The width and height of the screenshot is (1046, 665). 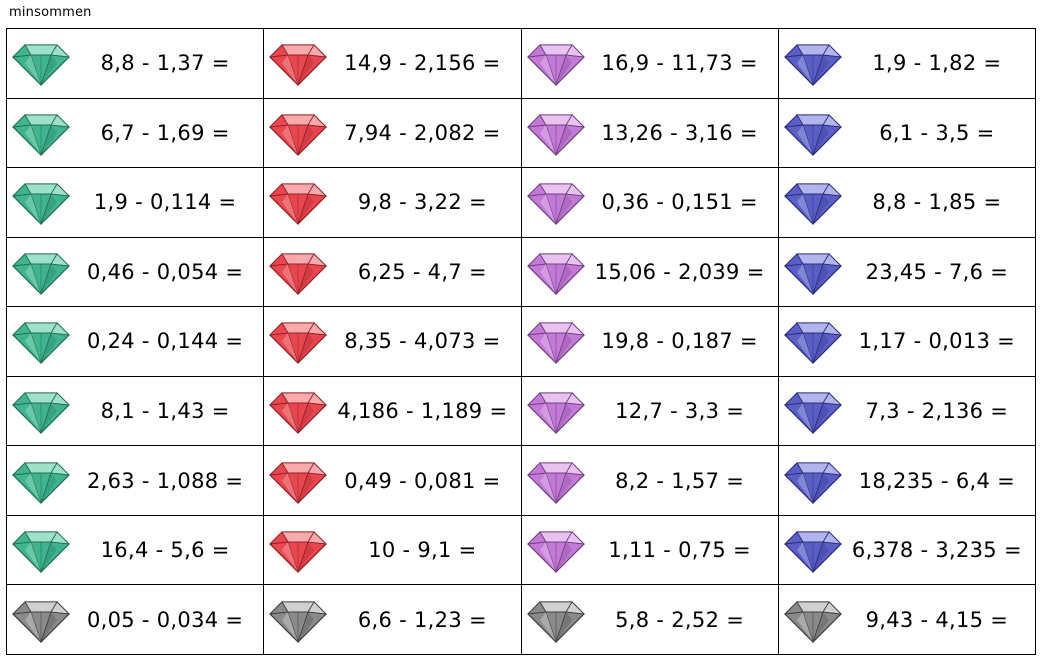 I want to click on exercise-cell: 16,4 - 5,6 =, so click(x=136, y=550).